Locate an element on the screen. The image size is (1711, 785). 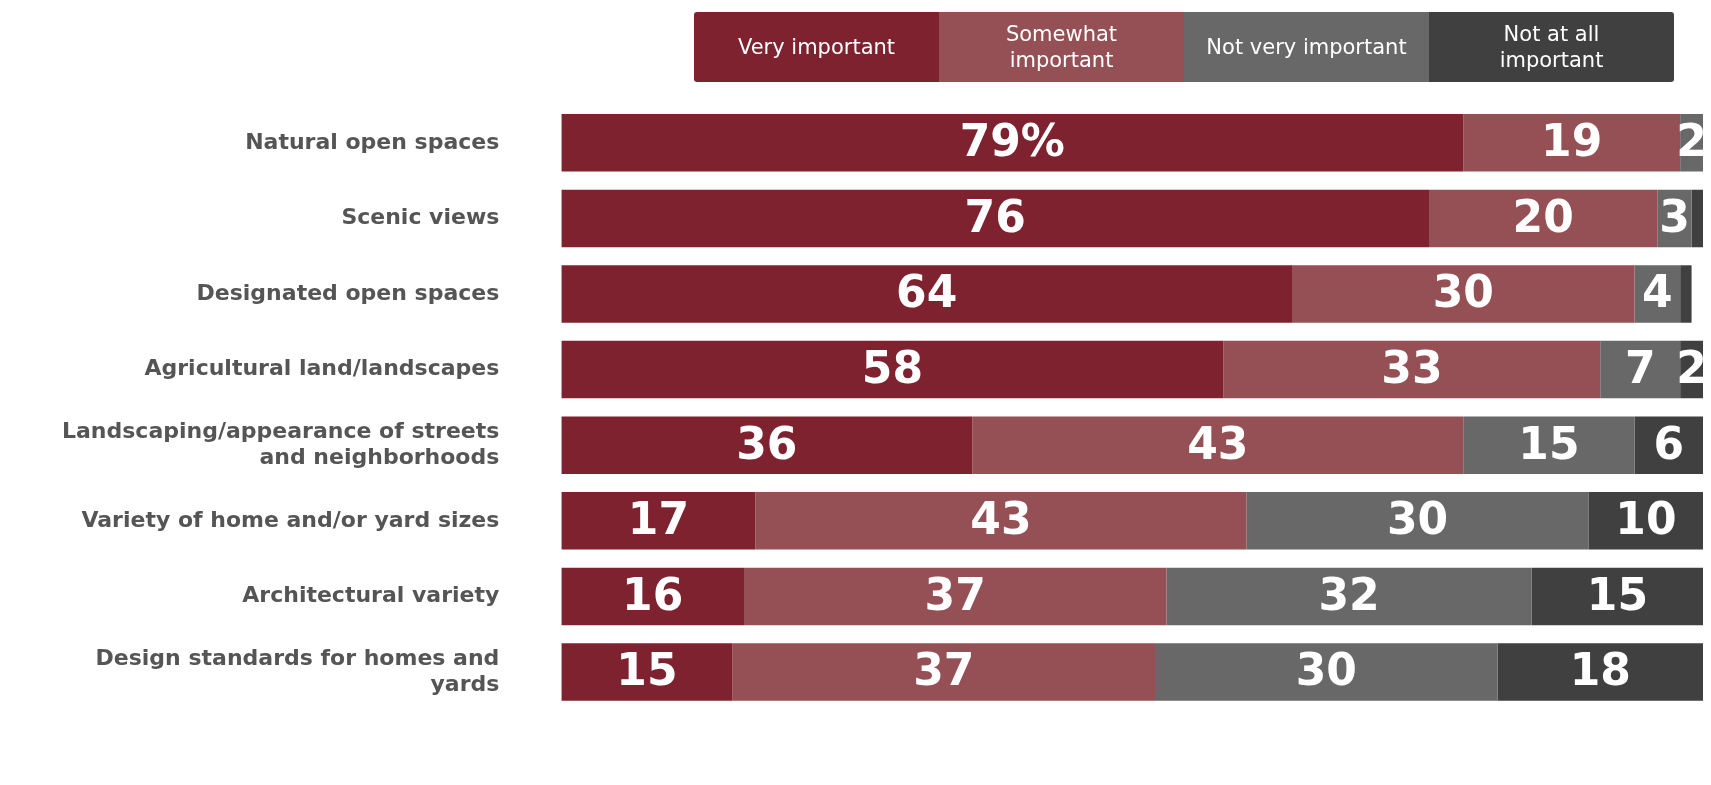
data-label: 20 is located at coordinates (1543, 216).